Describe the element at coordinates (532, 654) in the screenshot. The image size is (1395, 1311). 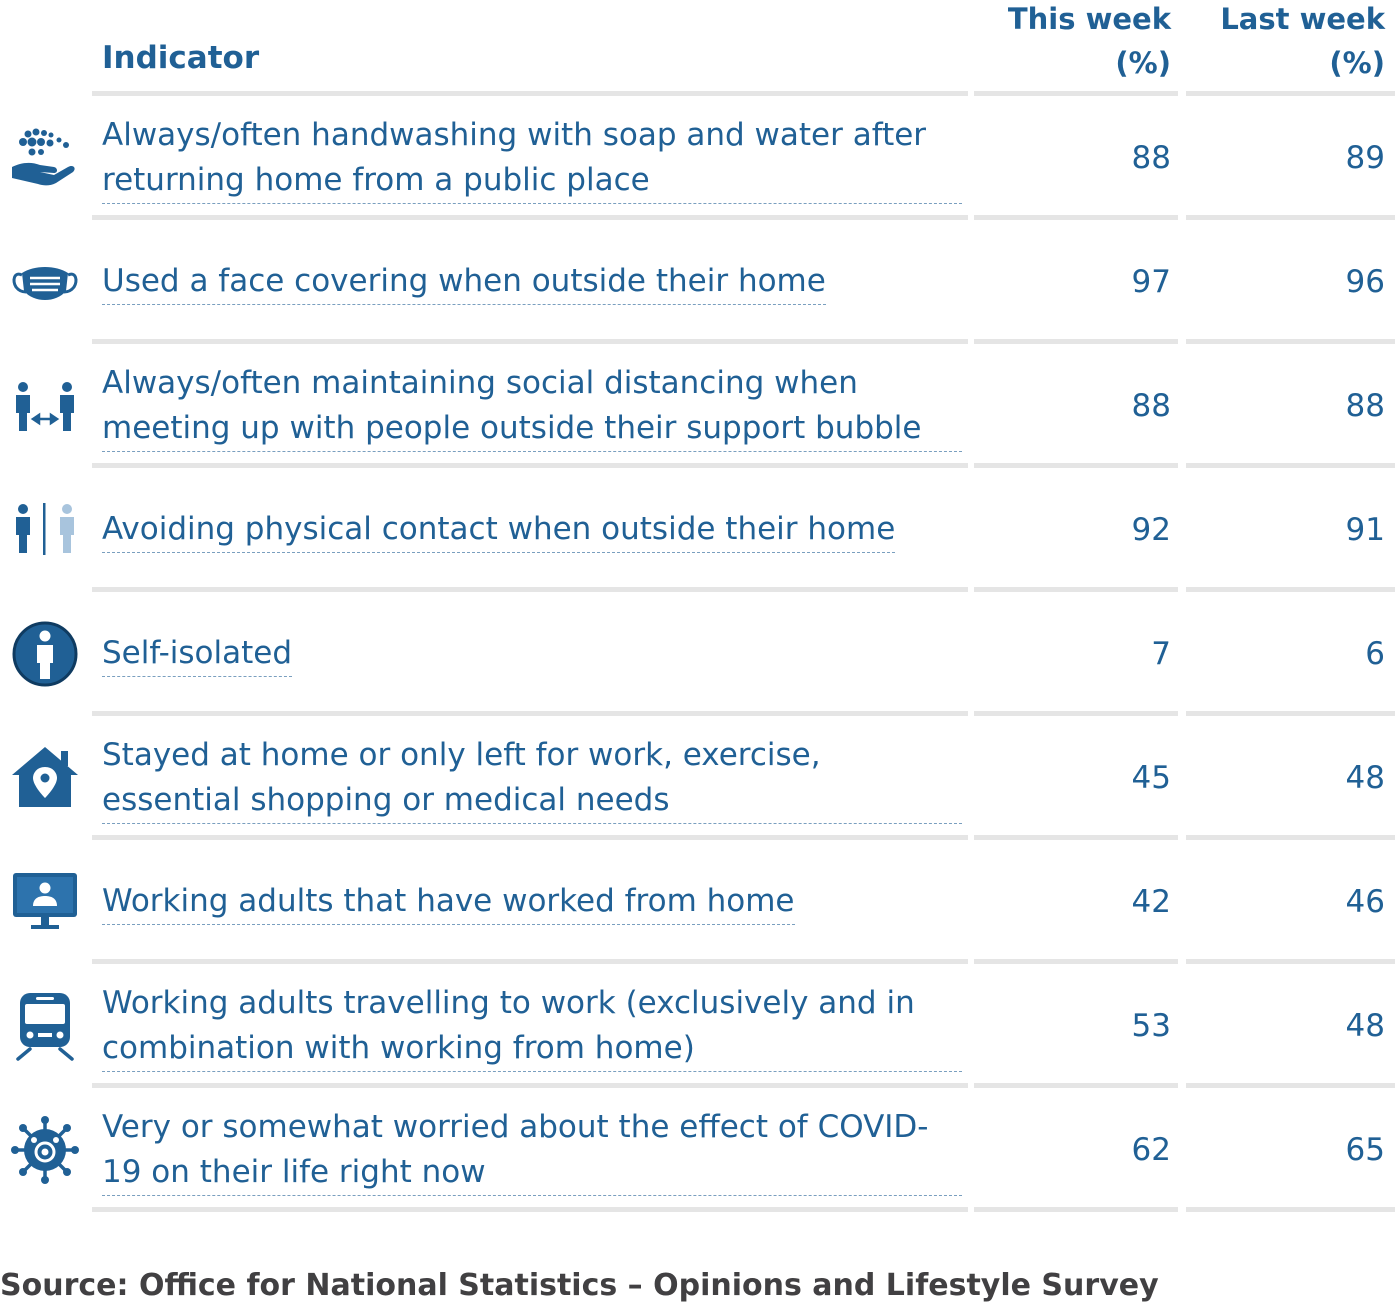
I see `indicator-cell: Self-isolated` at that location.